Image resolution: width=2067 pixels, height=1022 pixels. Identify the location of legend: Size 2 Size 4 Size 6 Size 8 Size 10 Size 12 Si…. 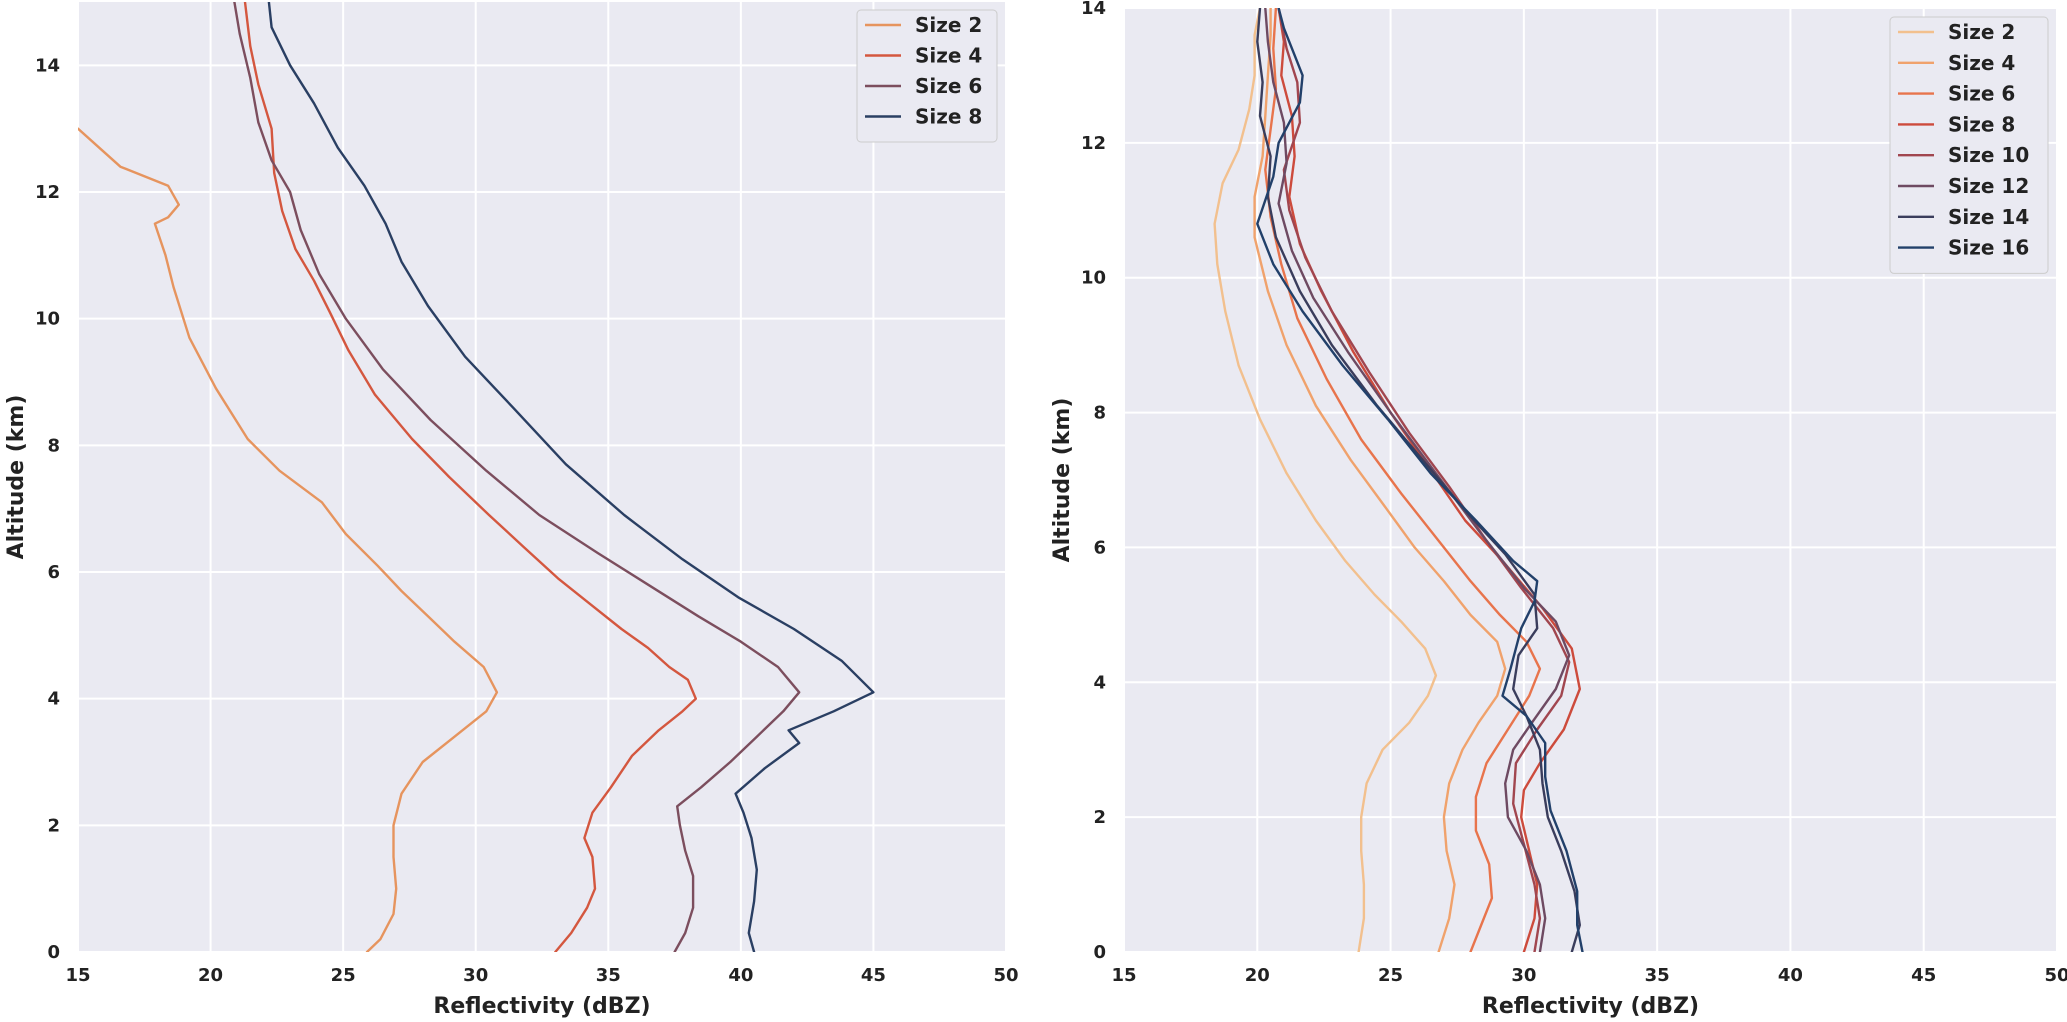
(1969, 145).